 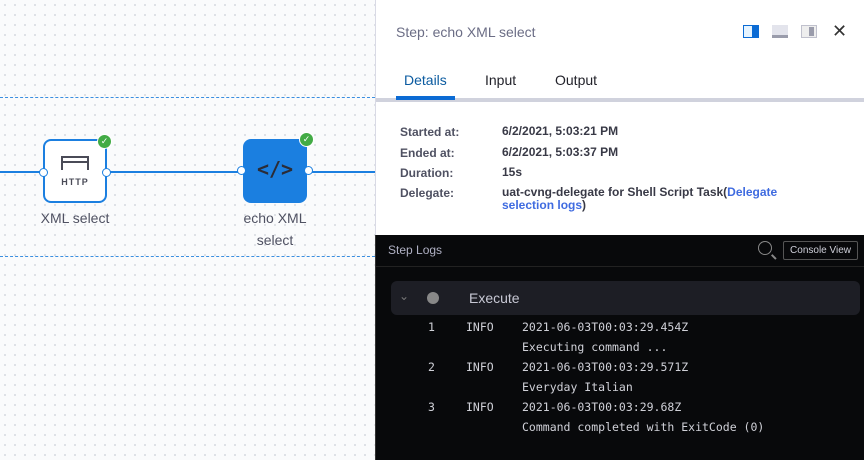 What do you see at coordinates (625, 298) in the screenshot?
I see `execute-section: ⌄ Execute` at bounding box center [625, 298].